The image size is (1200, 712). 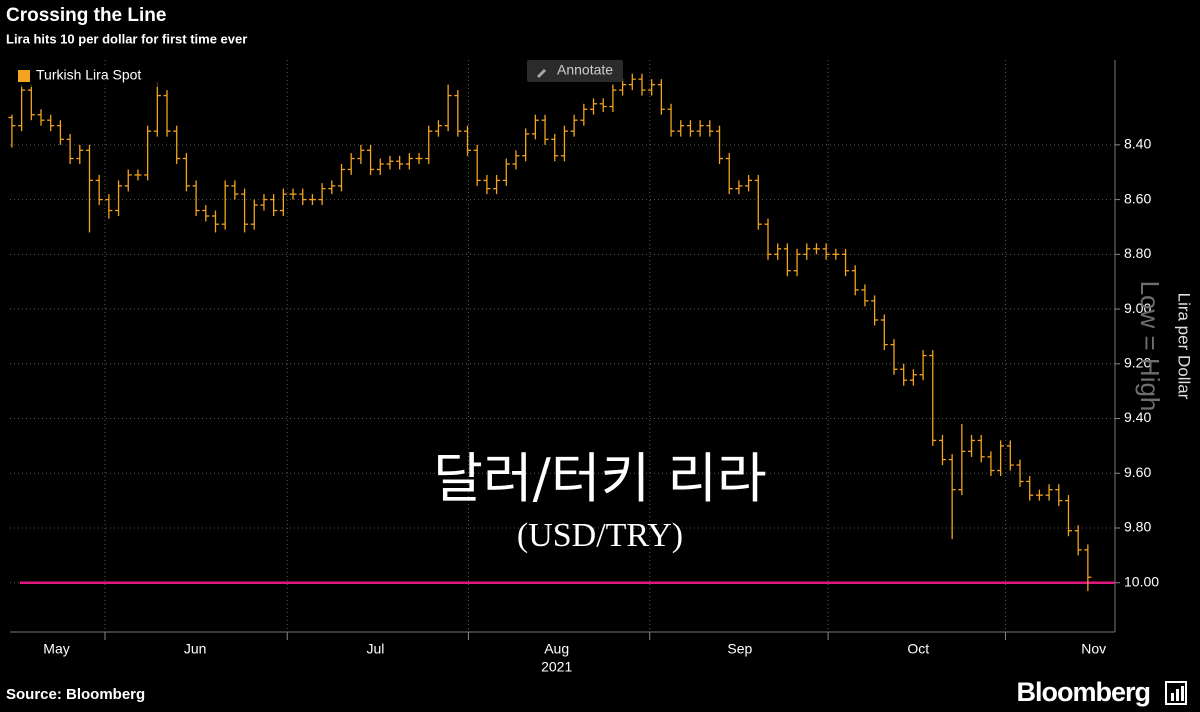 What do you see at coordinates (24, 76) in the screenshot?
I see `legend-swatch` at bounding box center [24, 76].